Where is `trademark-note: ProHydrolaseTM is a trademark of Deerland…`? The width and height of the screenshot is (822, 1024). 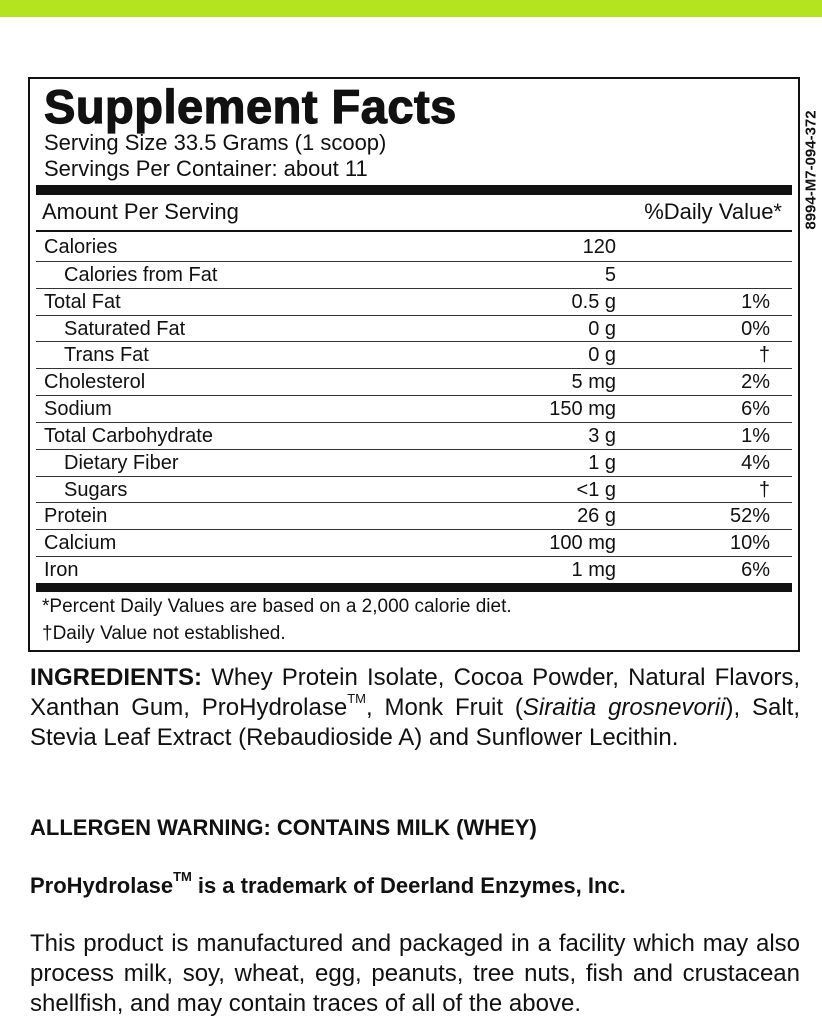 trademark-note: ProHydrolaseTM is a trademark of Deerland… is located at coordinates (415, 885).